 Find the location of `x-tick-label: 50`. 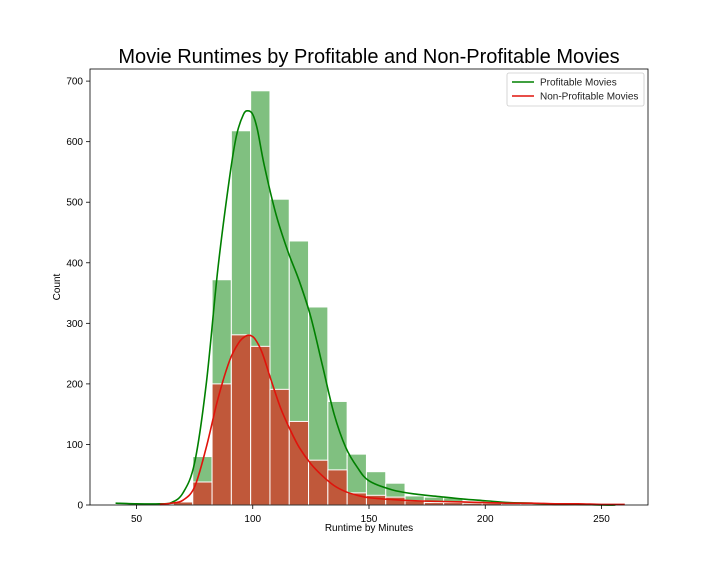

x-tick-label: 50 is located at coordinates (137, 519).